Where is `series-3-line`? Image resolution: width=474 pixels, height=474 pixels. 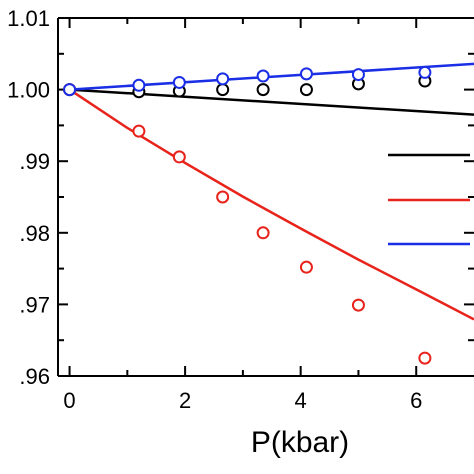
series-3-line is located at coordinates (271, 76).